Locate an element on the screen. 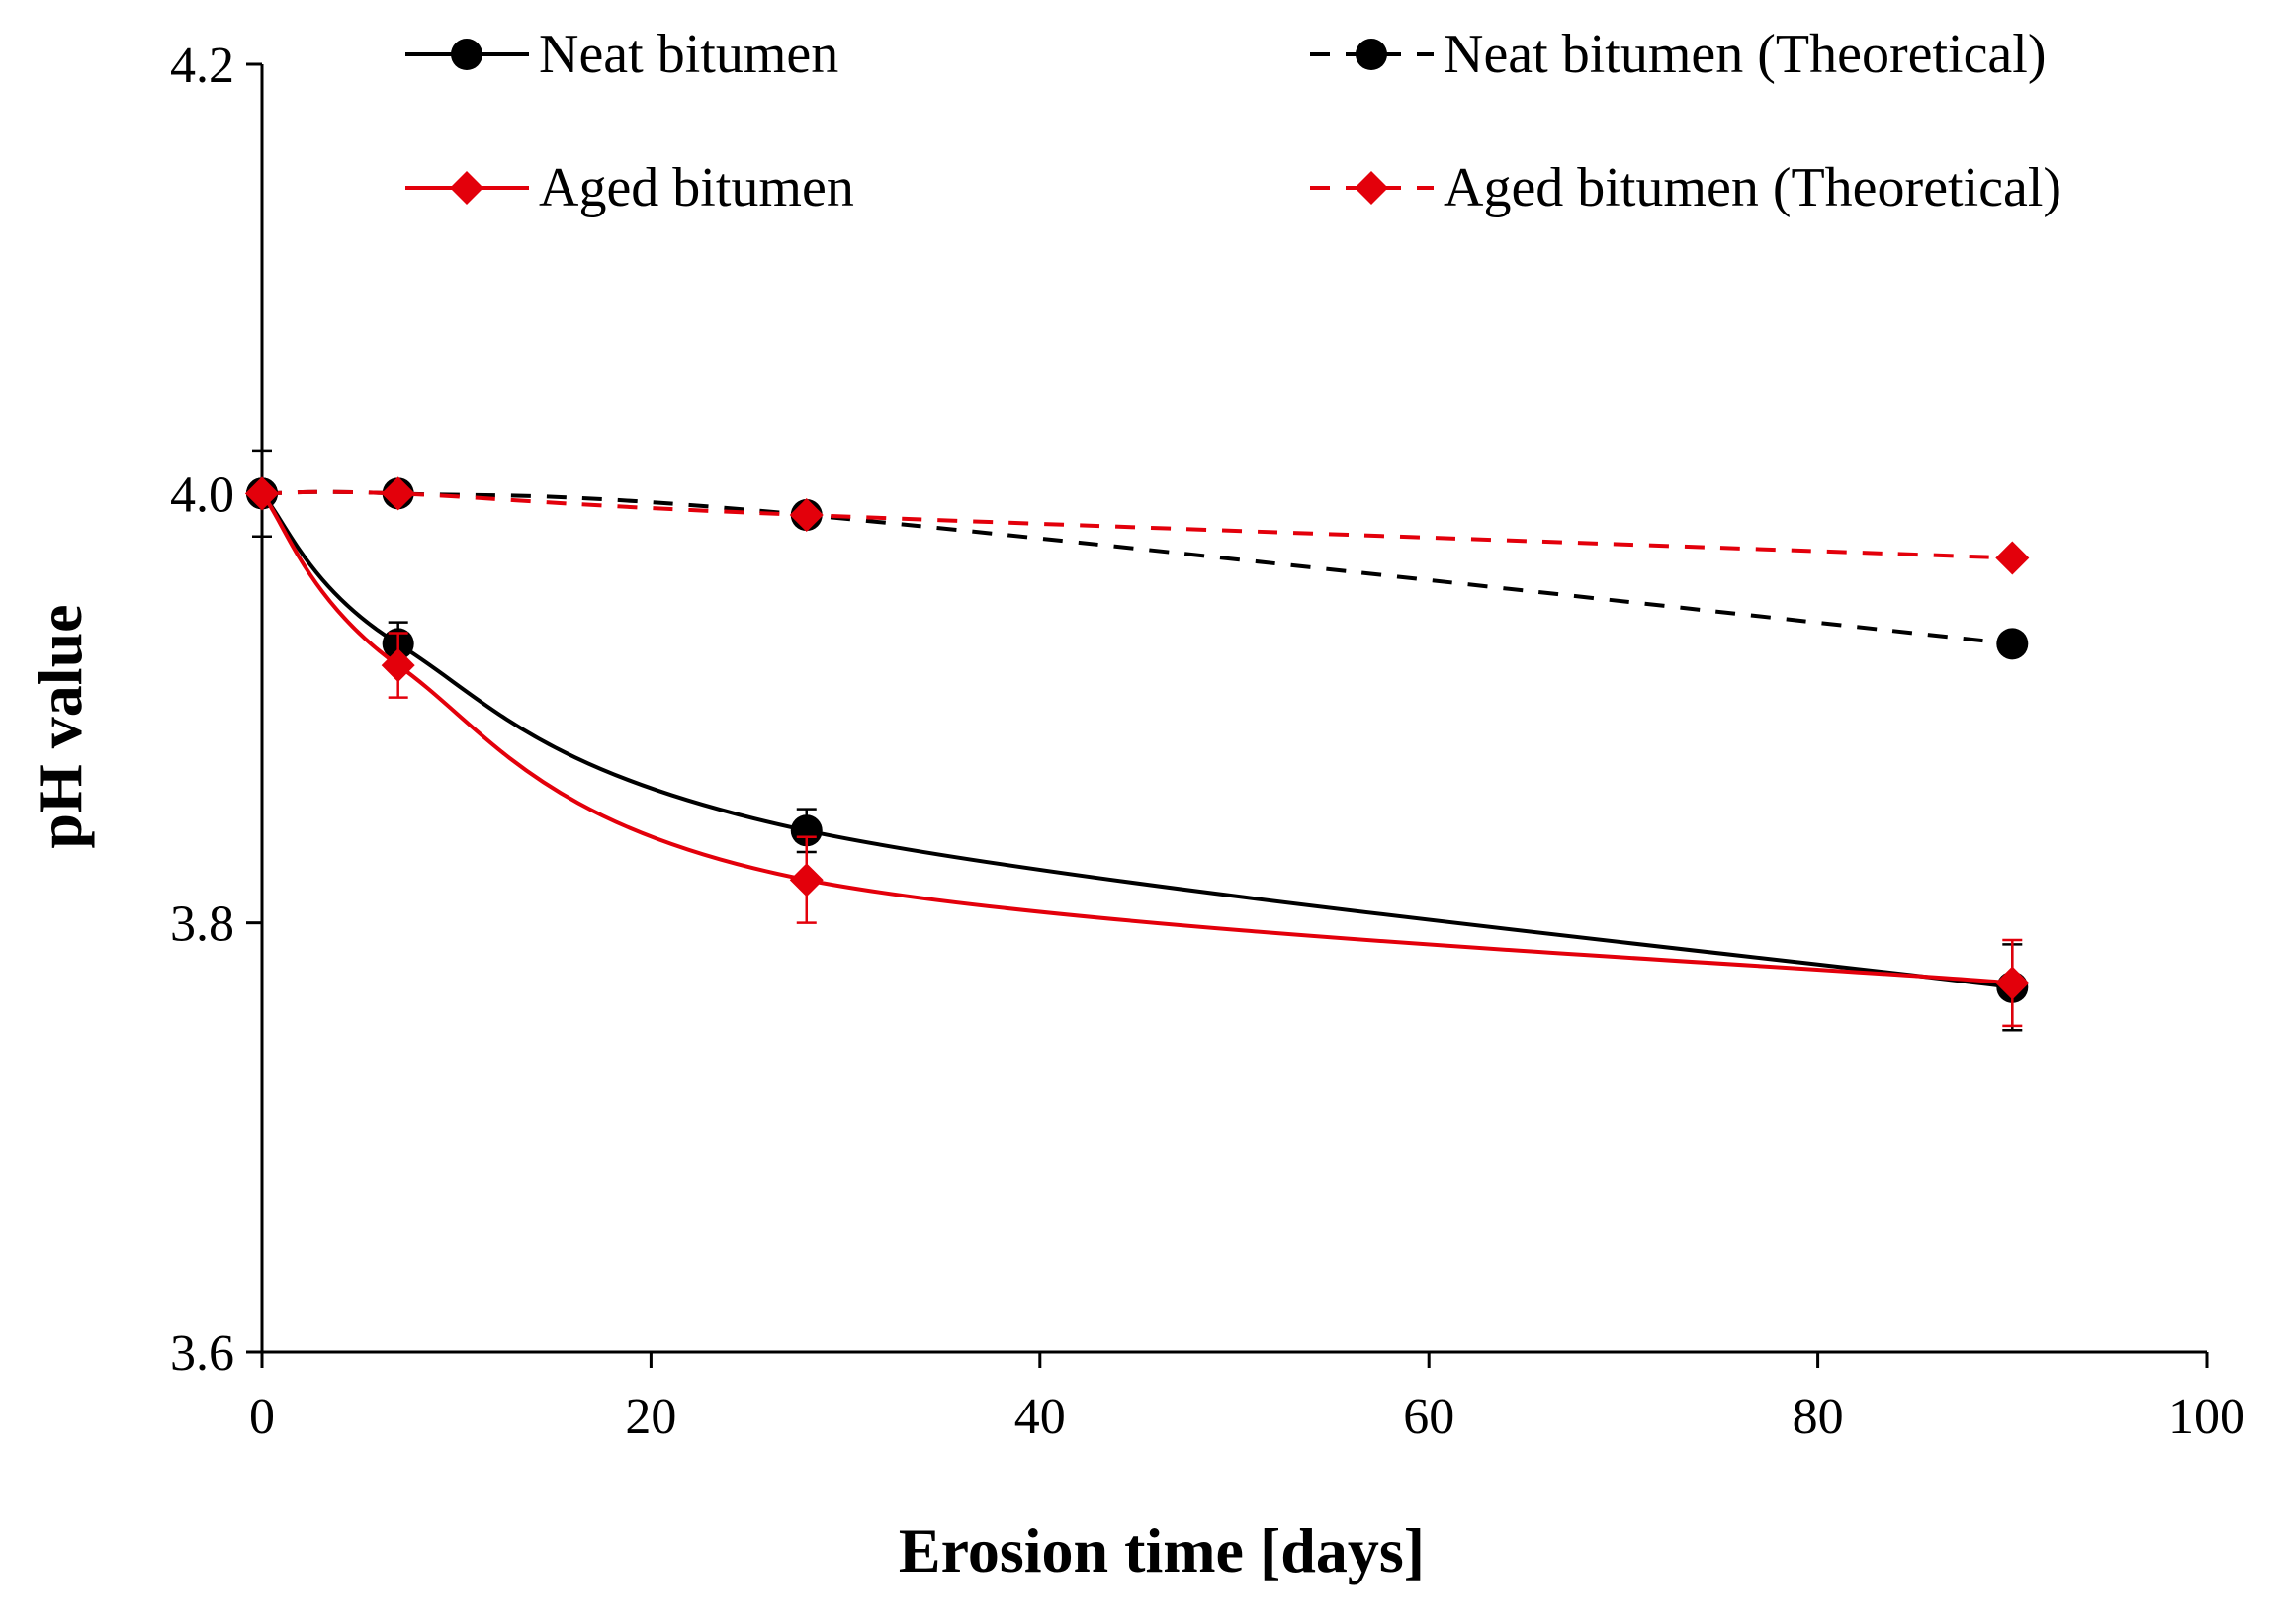 The width and height of the screenshot is (2277, 1624). x-tick-label: 60 is located at coordinates (1428, 1417).